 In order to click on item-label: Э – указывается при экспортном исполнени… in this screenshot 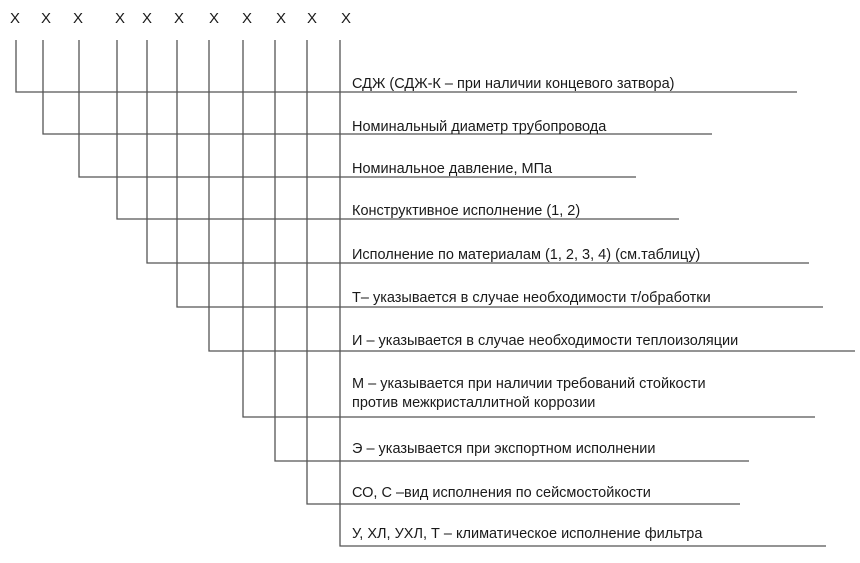, I will do `click(503, 449)`.